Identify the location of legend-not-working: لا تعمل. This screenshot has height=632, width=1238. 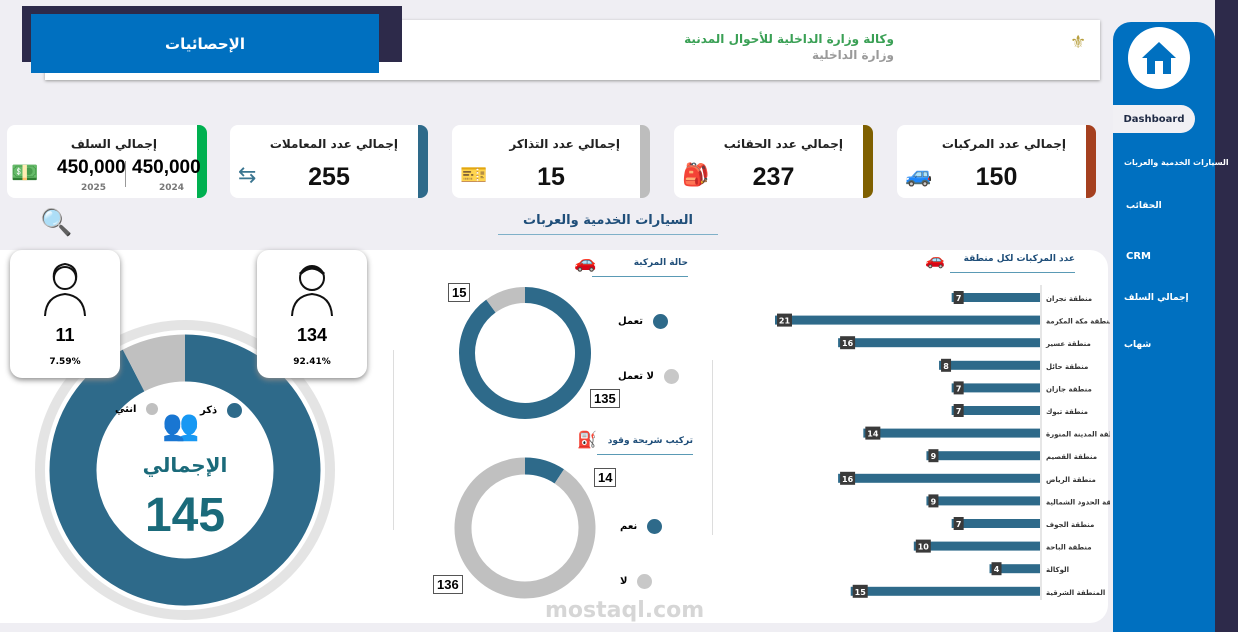
(648, 376).